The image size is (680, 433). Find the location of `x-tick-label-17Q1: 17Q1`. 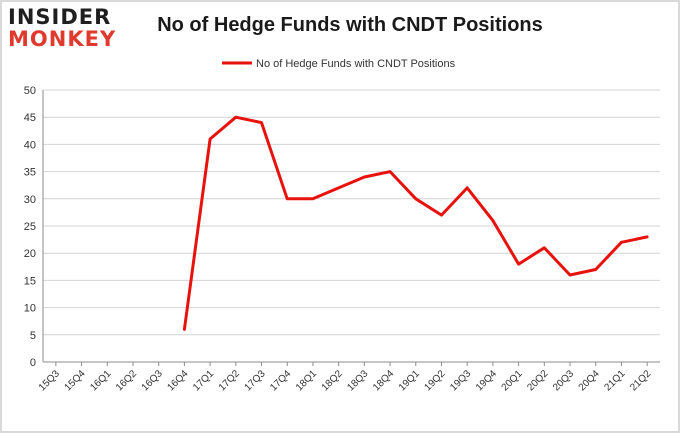

x-tick-label-17Q1: 17Q1 is located at coordinates (203, 380).